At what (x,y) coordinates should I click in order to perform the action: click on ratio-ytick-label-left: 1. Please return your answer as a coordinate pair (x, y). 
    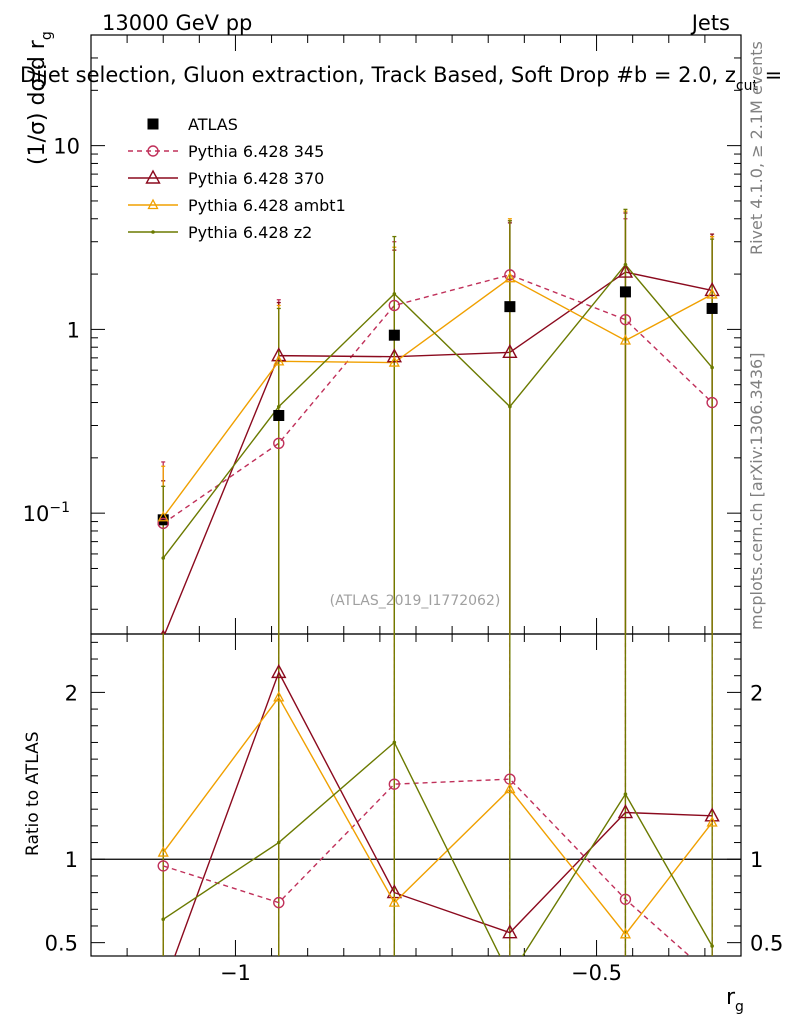
    Looking at the image, I should click on (71, 860).